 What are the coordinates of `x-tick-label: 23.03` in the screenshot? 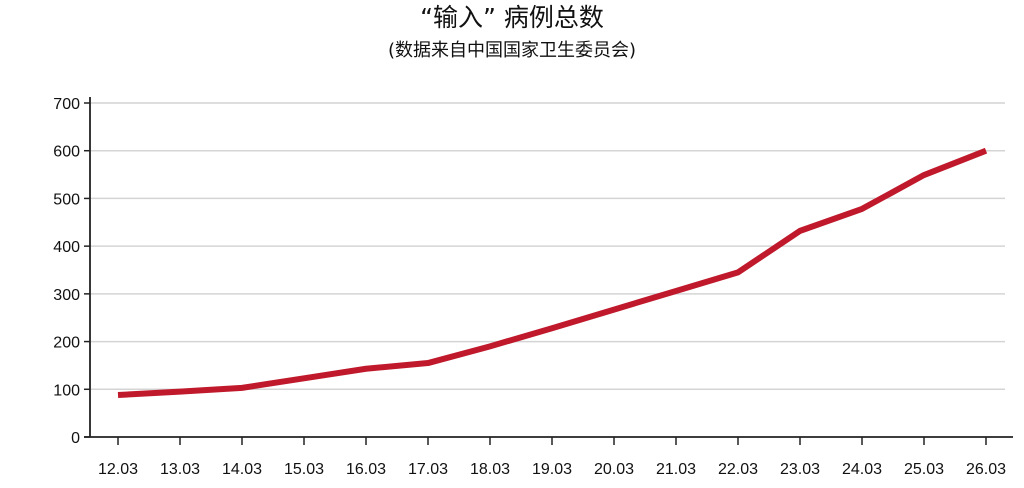 It's located at (800, 469).